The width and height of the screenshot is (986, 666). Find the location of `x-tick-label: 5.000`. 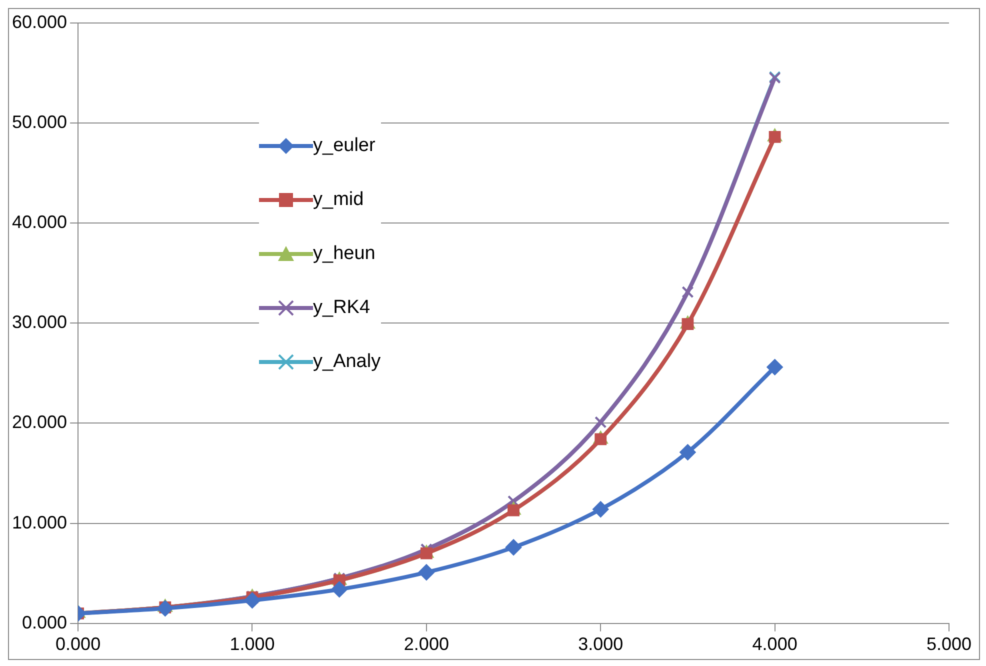

x-tick-label: 5.000 is located at coordinates (949, 644).